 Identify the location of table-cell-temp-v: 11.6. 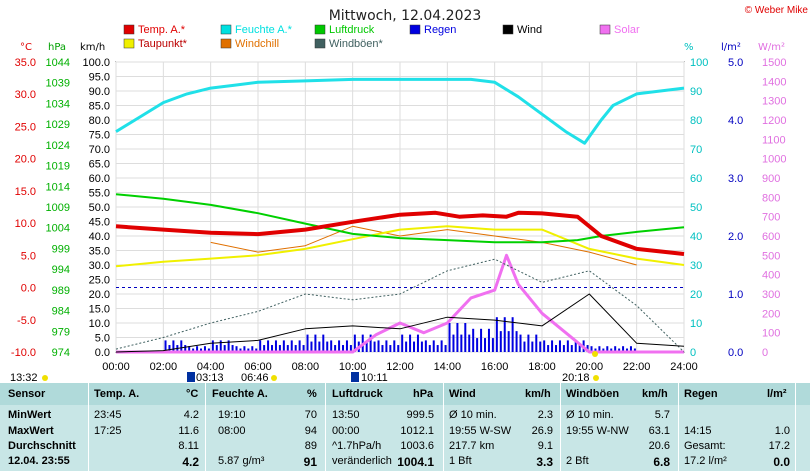
(188, 431).